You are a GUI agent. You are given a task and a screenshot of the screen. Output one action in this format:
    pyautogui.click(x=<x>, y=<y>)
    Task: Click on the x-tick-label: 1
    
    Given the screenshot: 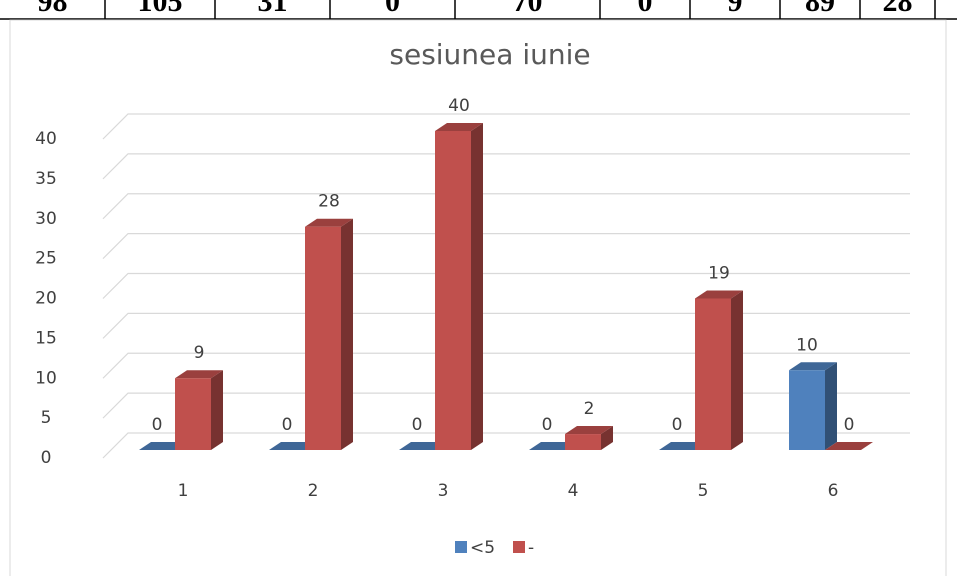 What is the action you would take?
    pyautogui.click(x=183, y=491)
    